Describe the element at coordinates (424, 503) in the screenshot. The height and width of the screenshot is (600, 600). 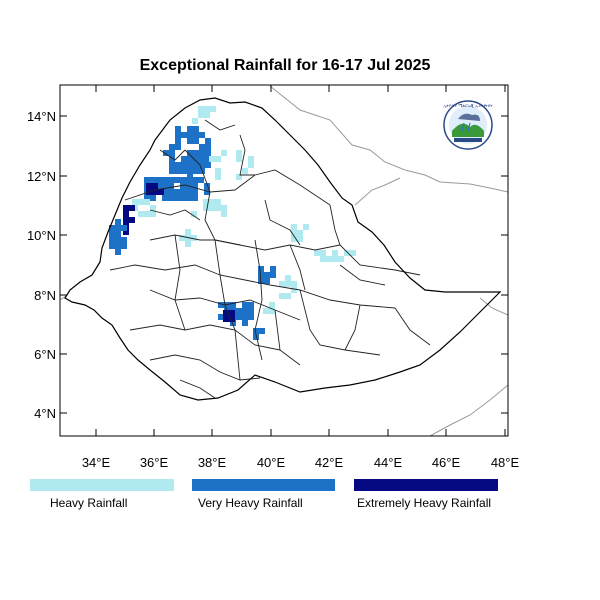
I see `legend-label-extremely-heavy: Extremely Heavy Rainfall` at that location.